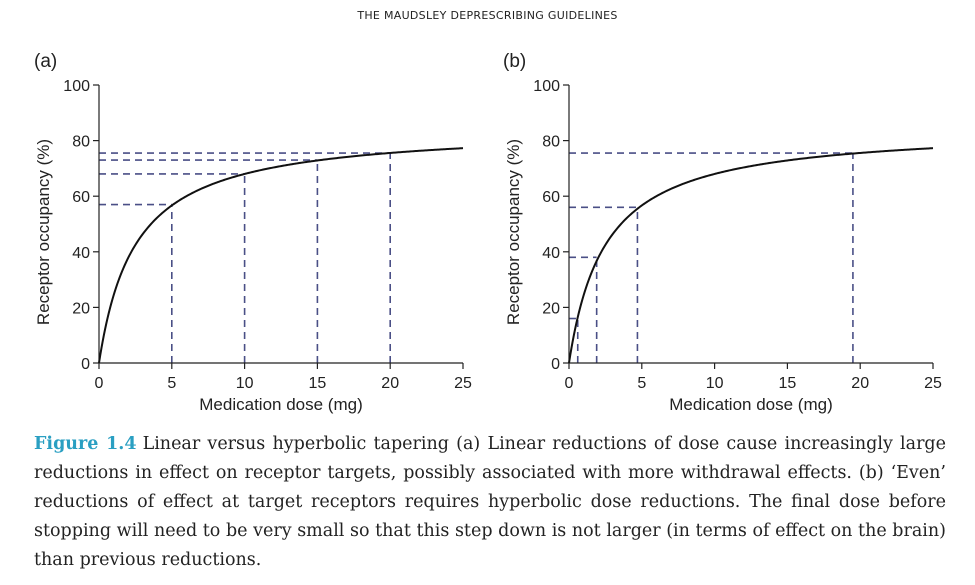  Describe the element at coordinates (45, 61) in the screenshot. I see `panel-label: (a)` at that location.